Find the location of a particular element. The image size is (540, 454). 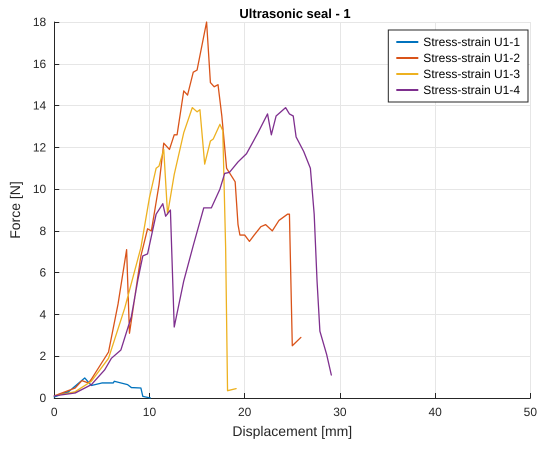

y-tick-label: 2 is located at coordinates (43, 356).